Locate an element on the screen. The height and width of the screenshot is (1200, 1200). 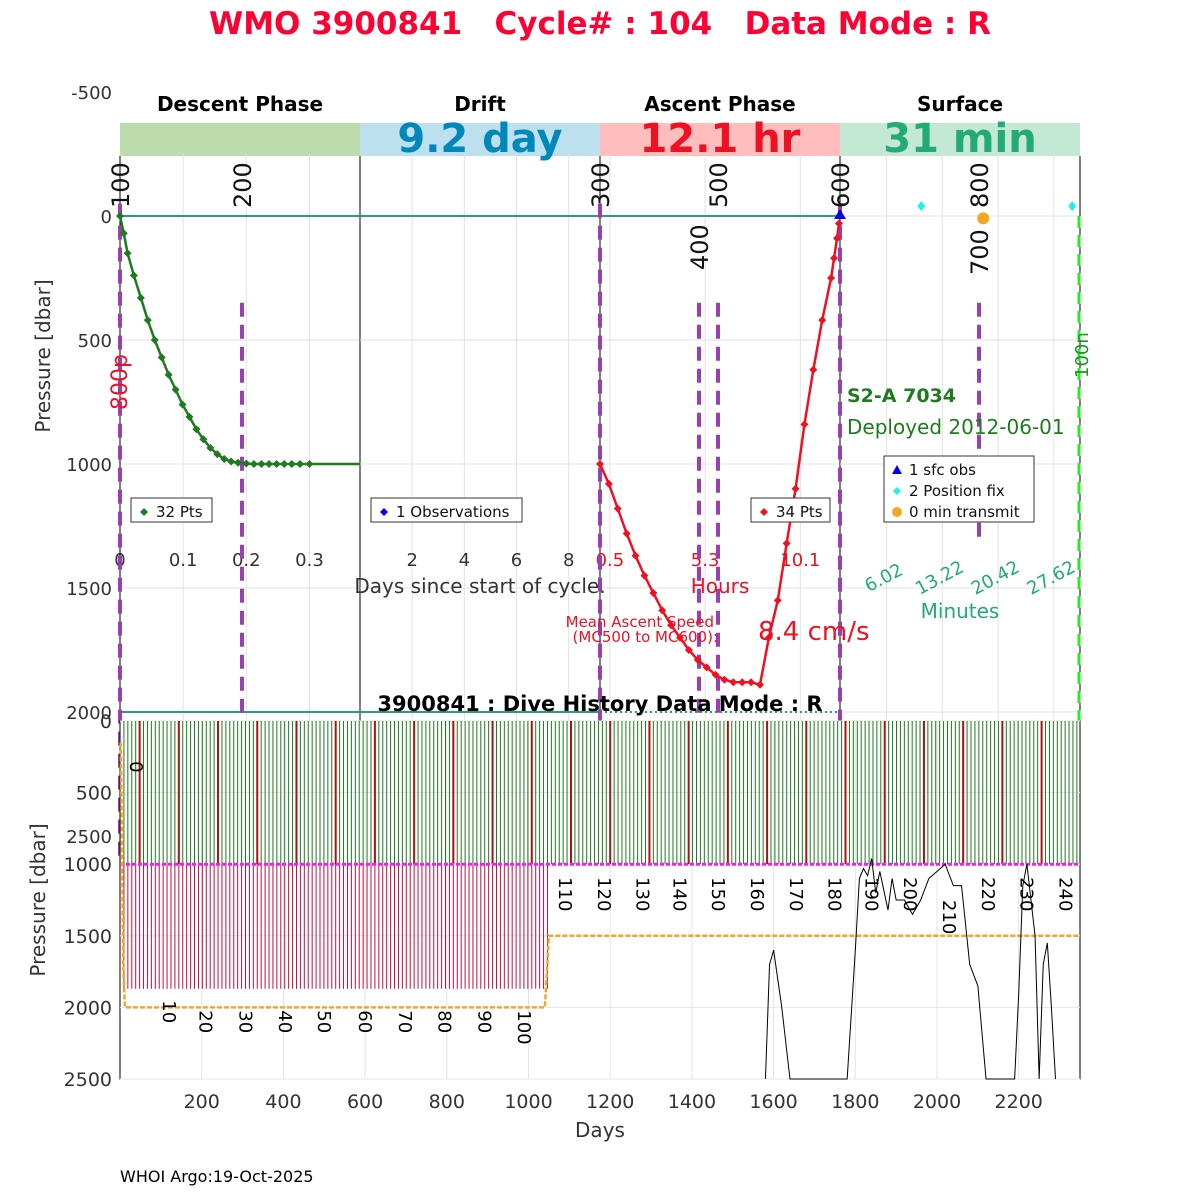
legend: 1 Observations is located at coordinates (446, 510).